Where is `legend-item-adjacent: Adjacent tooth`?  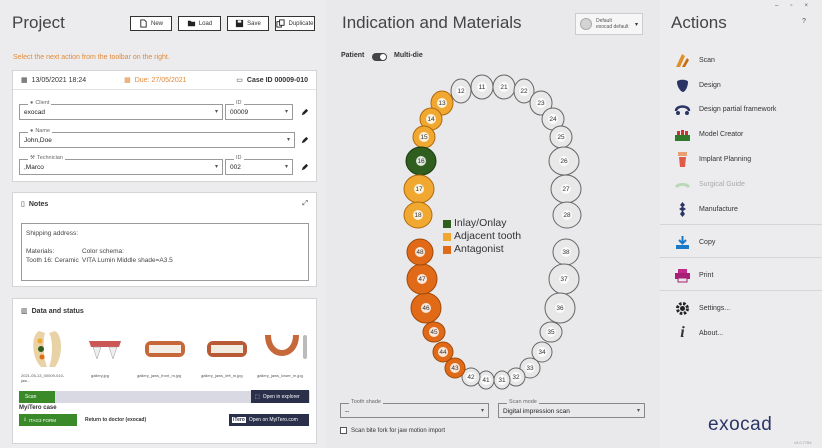
legend-item-adjacent: Adjacent tooth is located at coordinates (482, 236).